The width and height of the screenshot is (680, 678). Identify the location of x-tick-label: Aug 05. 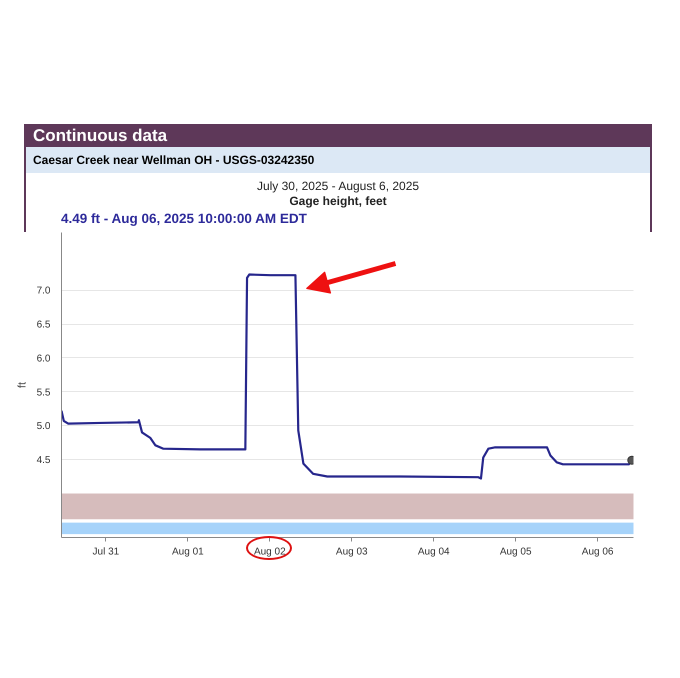
(516, 552).